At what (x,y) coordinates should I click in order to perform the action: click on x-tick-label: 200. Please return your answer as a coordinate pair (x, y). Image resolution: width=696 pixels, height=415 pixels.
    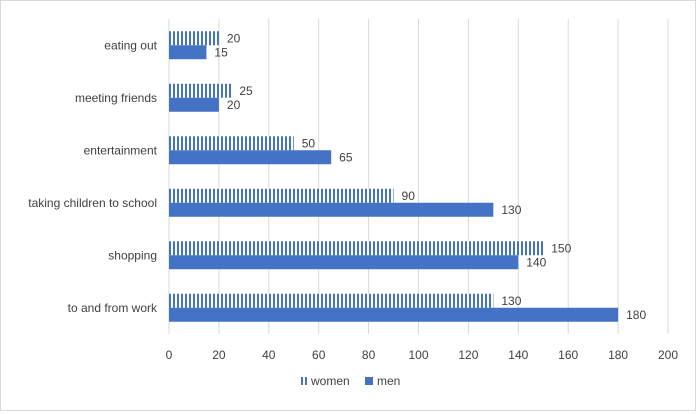
    Looking at the image, I should click on (668, 355).